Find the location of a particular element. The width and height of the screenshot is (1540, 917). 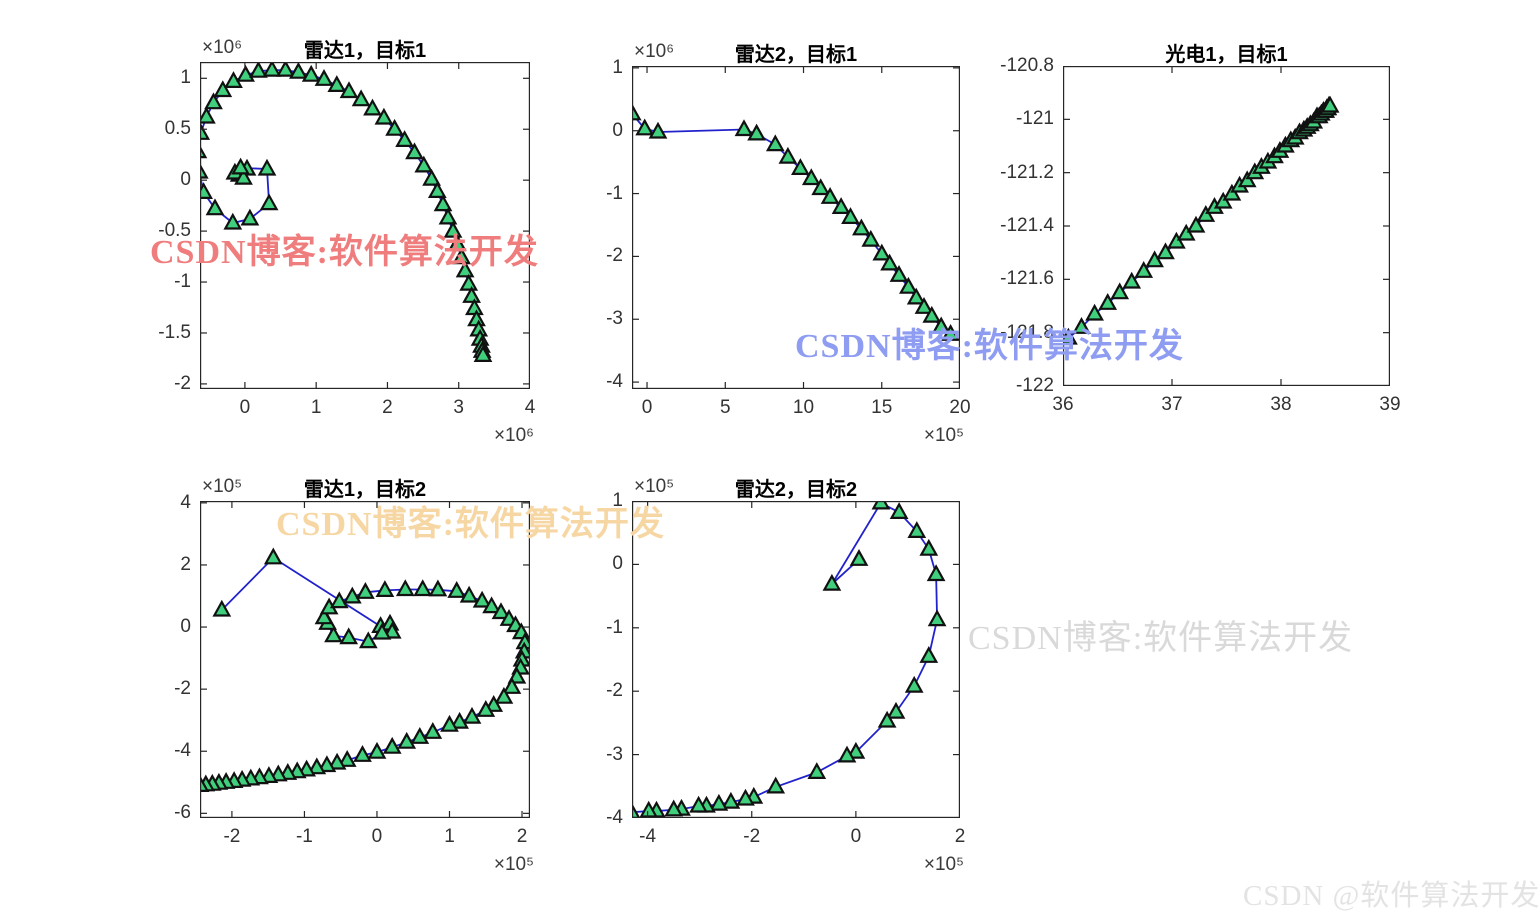

y-tick-label: -1 is located at coordinates (182, 282).